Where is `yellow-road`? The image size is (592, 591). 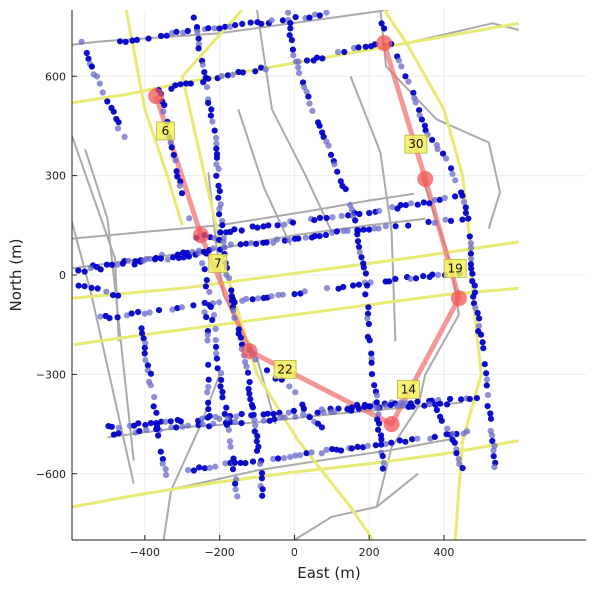 yellow-road is located at coordinates (295, 270).